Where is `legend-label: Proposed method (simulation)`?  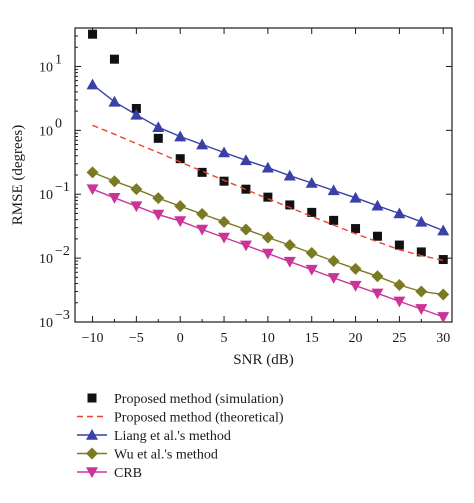 legend-label: Proposed method (simulation) is located at coordinates (199, 399).